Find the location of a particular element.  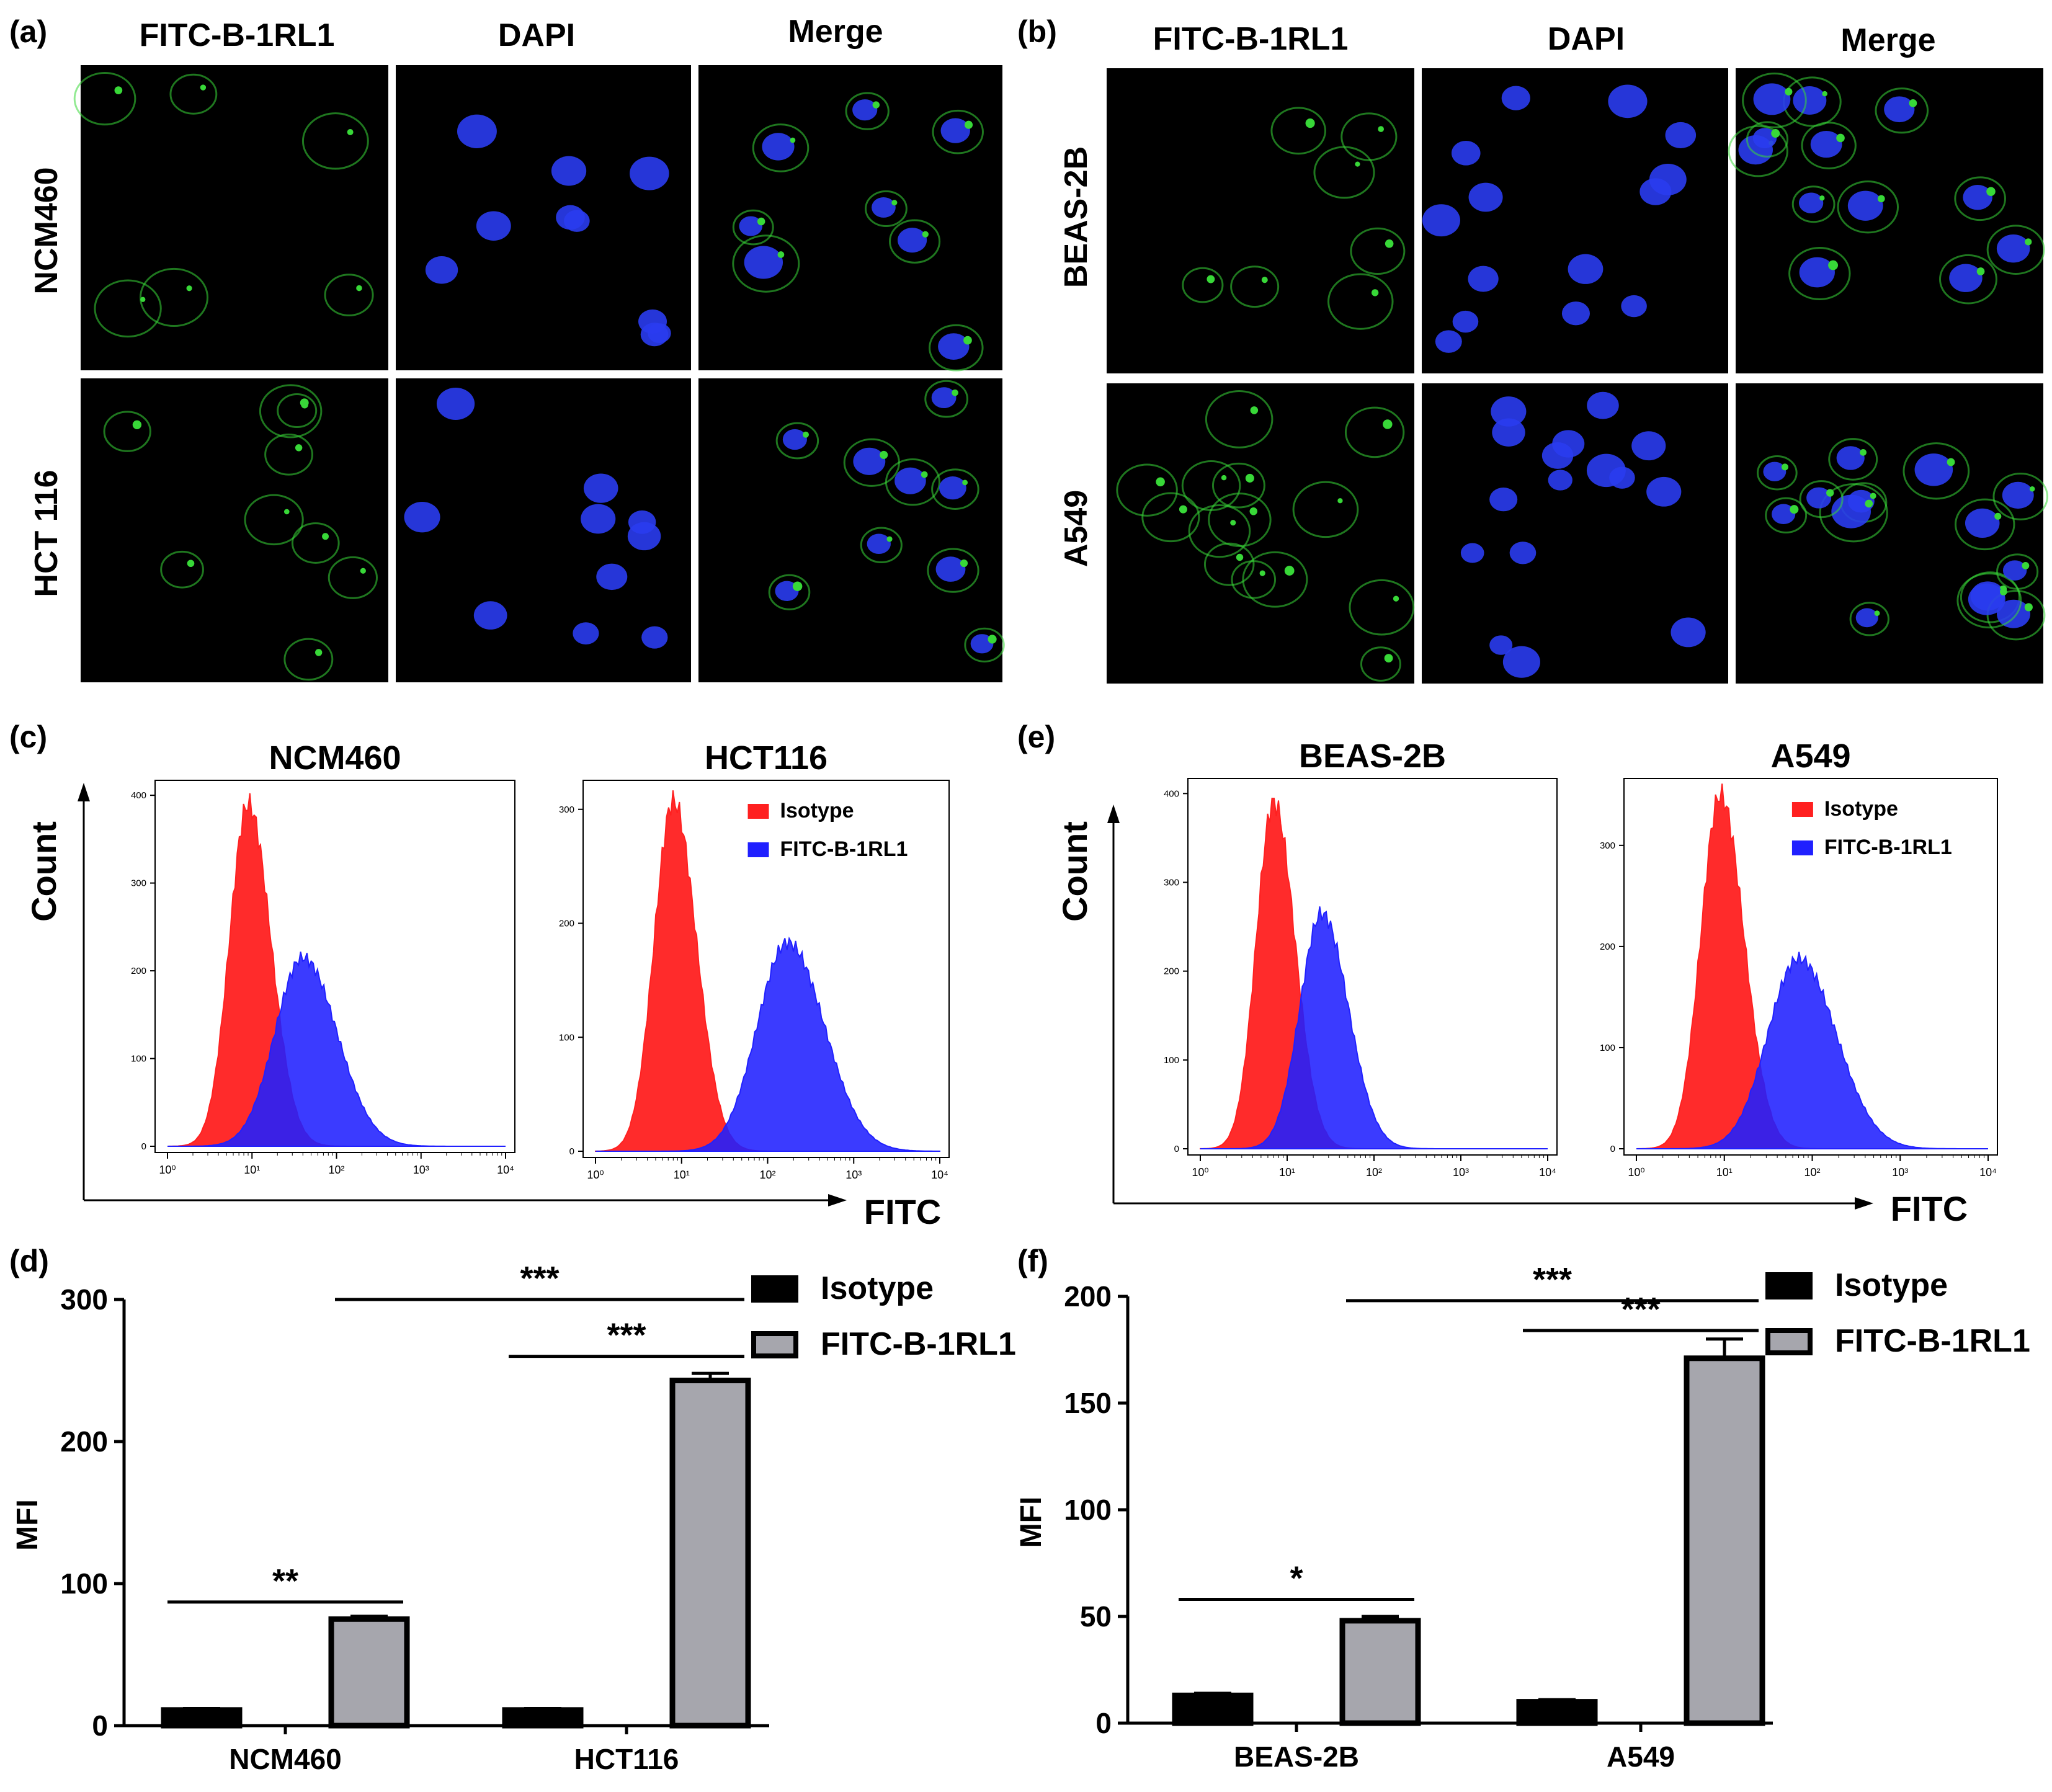

x-tick-label: BEAS-2B is located at coordinates (1296, 1757).